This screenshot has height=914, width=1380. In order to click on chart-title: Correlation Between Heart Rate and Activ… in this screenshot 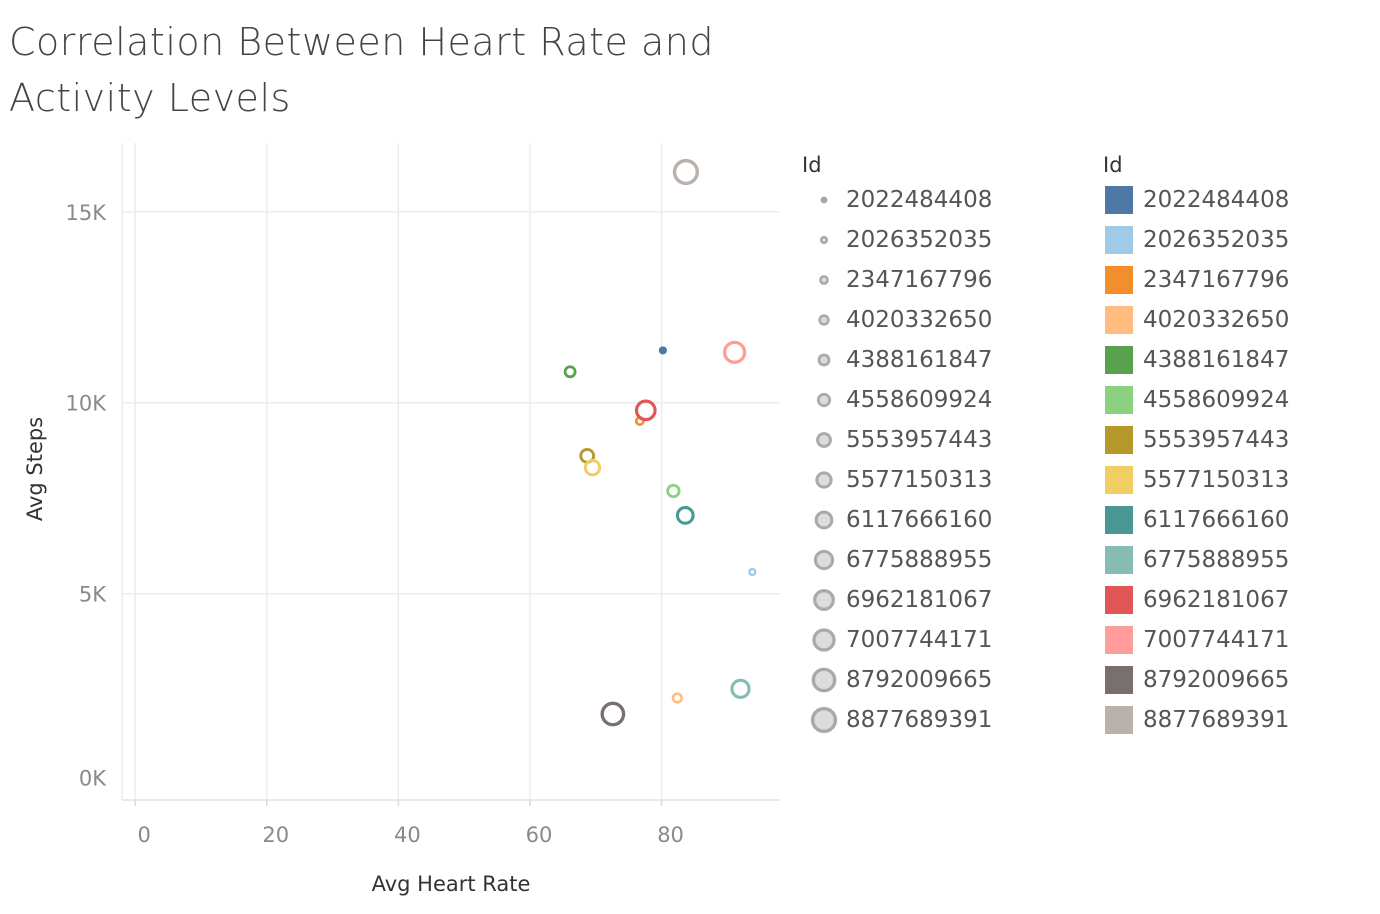, I will do `click(361, 70)`.